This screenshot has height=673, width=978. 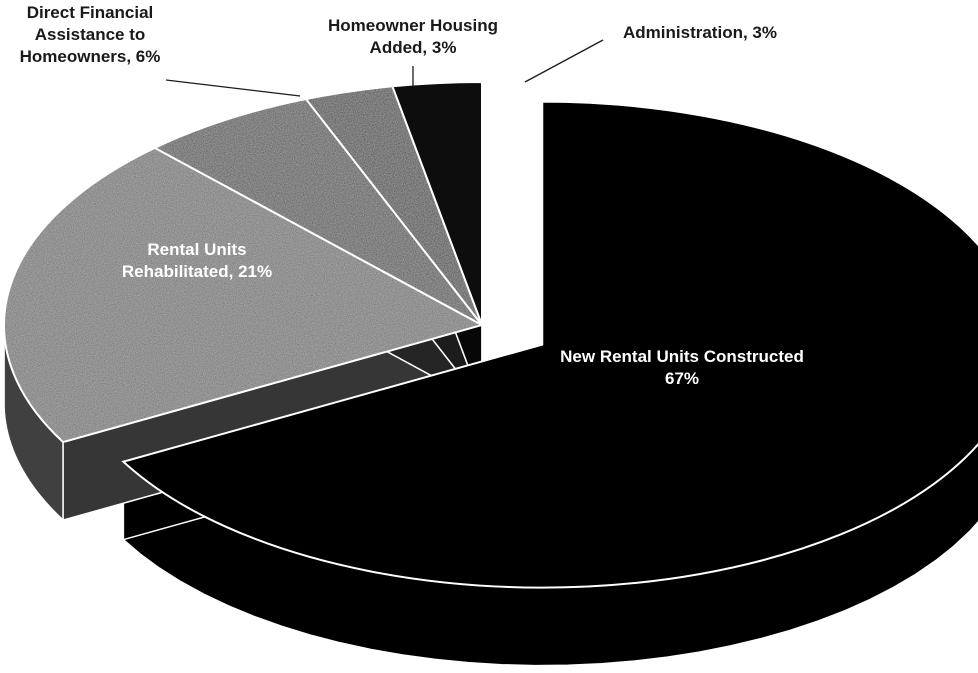 I want to click on pie-slice-administration, so click(x=437, y=203).